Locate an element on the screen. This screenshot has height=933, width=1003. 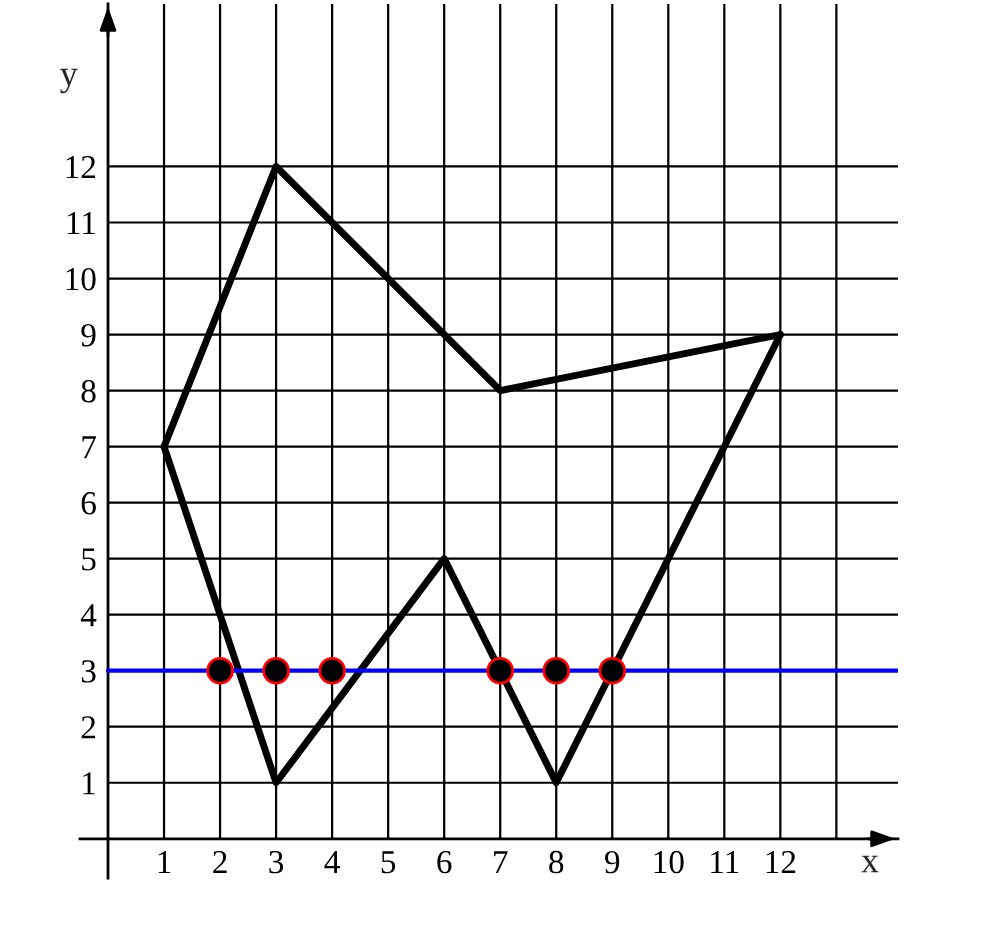
x-tick-label: 9 is located at coordinates (612, 862).